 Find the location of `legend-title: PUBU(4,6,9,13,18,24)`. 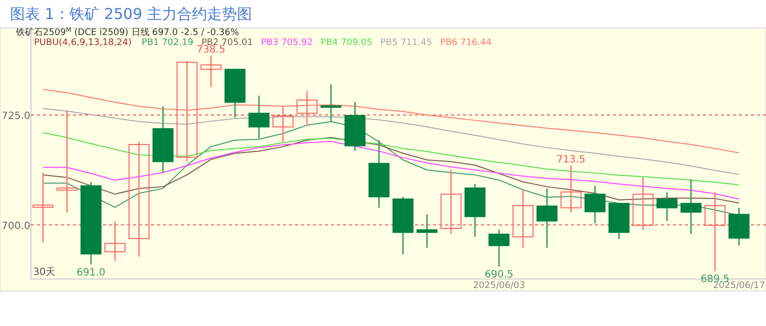

legend-title: PUBU(4,6,9,13,18,24) is located at coordinates (83, 43).